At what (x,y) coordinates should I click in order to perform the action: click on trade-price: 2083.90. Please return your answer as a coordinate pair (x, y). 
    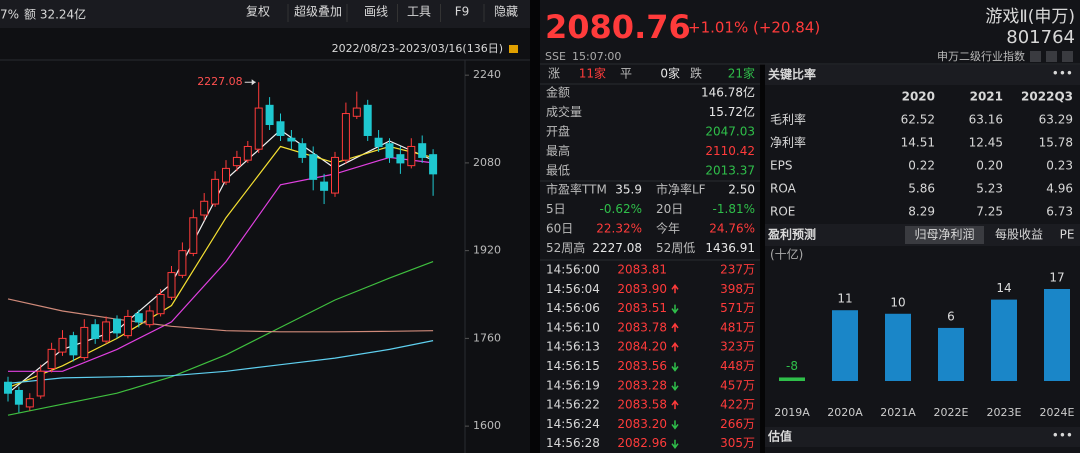
    Looking at the image, I should click on (642, 289).